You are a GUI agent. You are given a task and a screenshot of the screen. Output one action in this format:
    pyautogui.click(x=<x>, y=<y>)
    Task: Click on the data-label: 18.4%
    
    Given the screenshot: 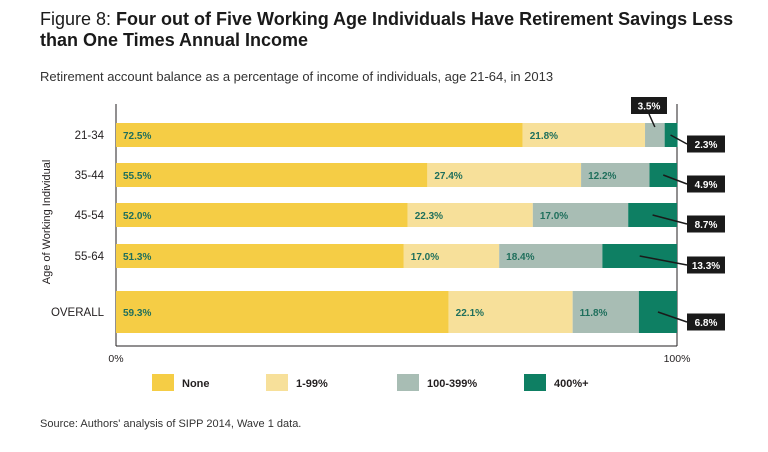 What is the action you would take?
    pyautogui.click(x=520, y=257)
    